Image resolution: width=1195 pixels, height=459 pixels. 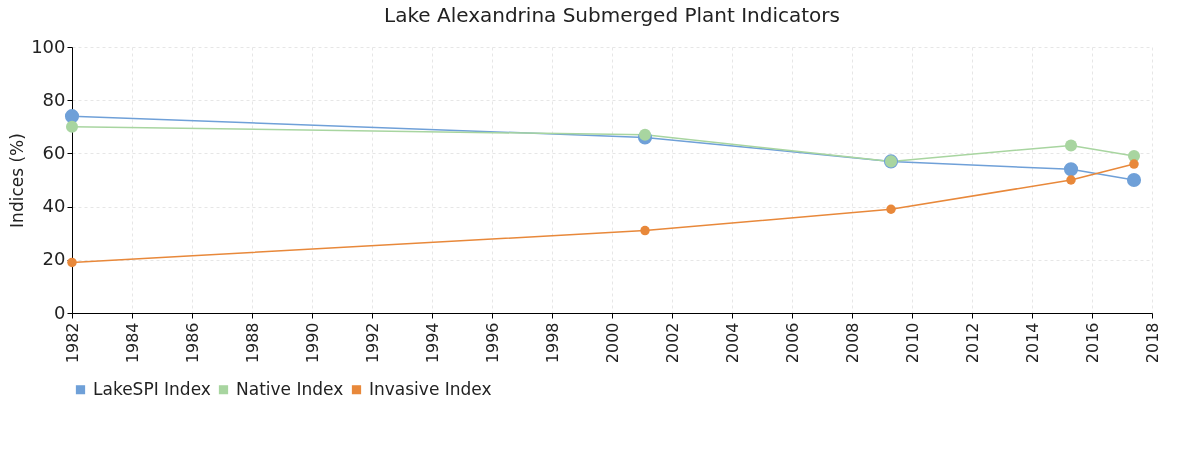 I want to click on x-tick-label: 2018, so click(x=1152, y=343).